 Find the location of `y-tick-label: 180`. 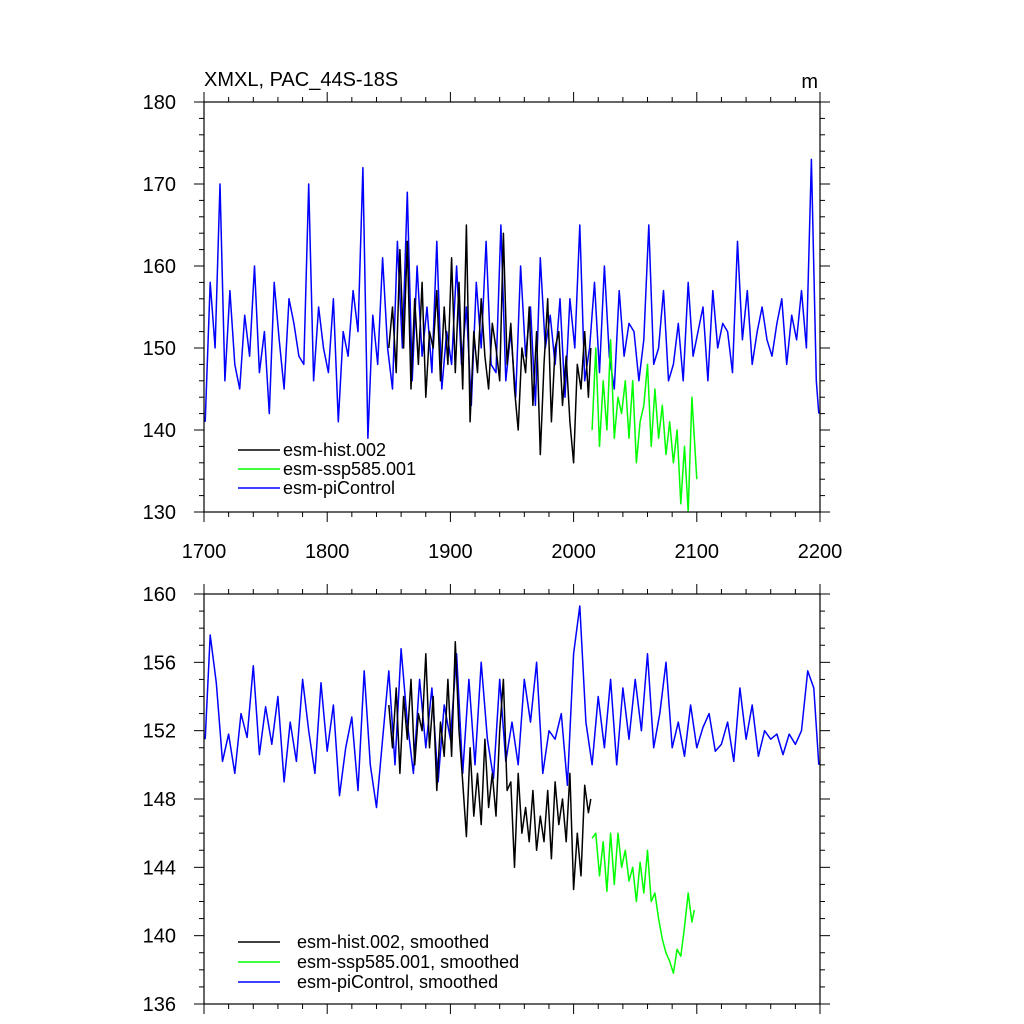

y-tick-label: 180 is located at coordinates (159, 103).